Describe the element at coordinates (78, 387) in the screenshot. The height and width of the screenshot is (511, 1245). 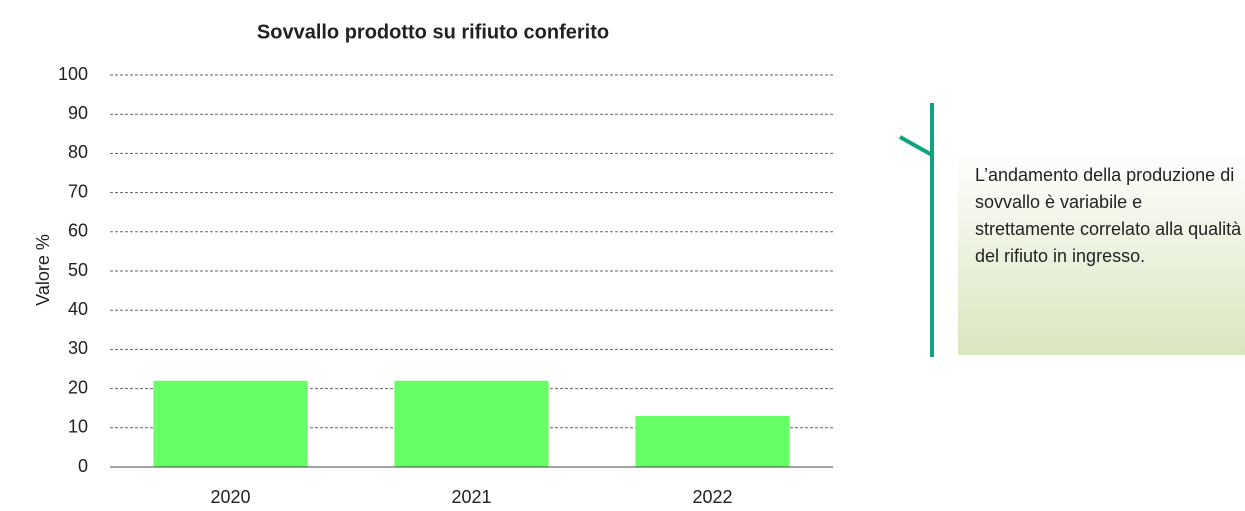
I see `y-tick-label: 20` at that location.